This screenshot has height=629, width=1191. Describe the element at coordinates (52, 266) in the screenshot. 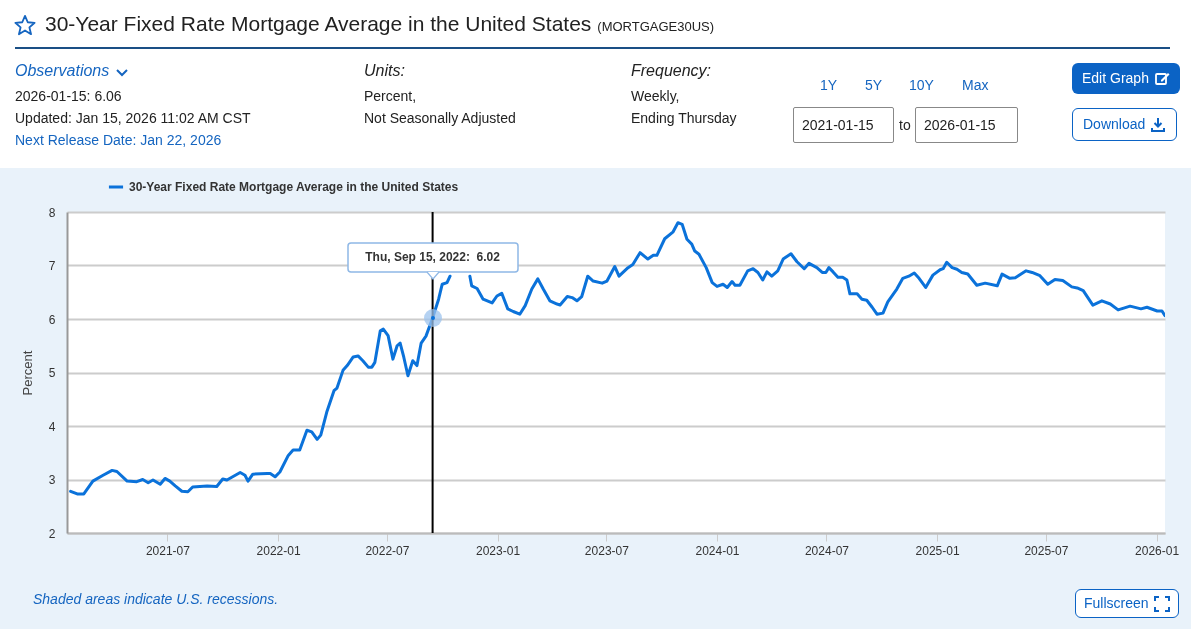

I see `y-tick-label: 7` at that location.